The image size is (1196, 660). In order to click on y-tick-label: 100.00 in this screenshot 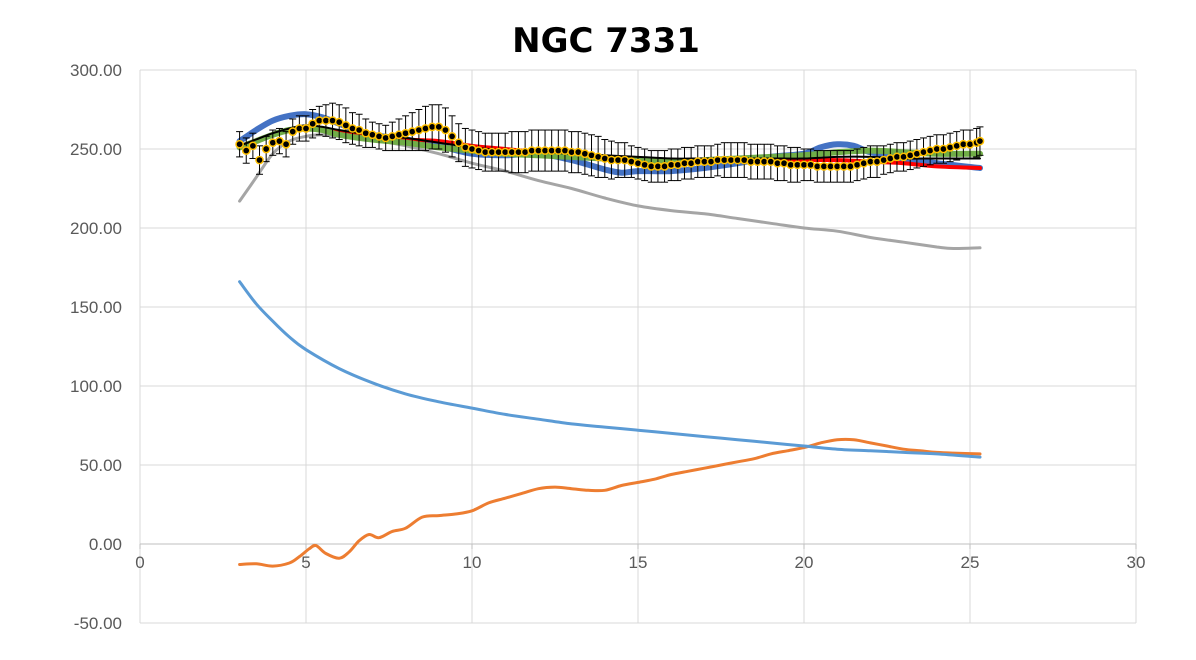, I will do `click(96, 386)`.